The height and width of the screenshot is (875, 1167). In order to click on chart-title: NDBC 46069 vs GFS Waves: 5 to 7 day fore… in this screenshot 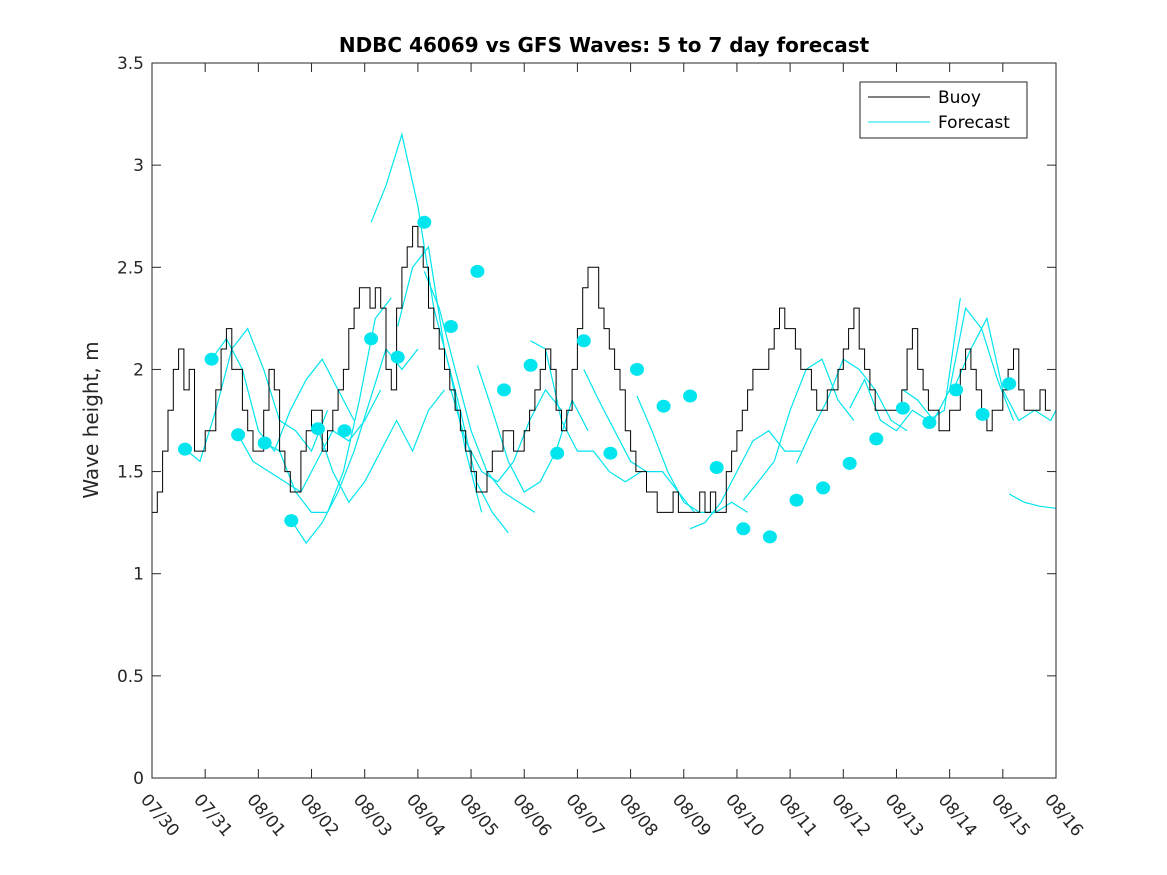, I will do `click(604, 45)`.